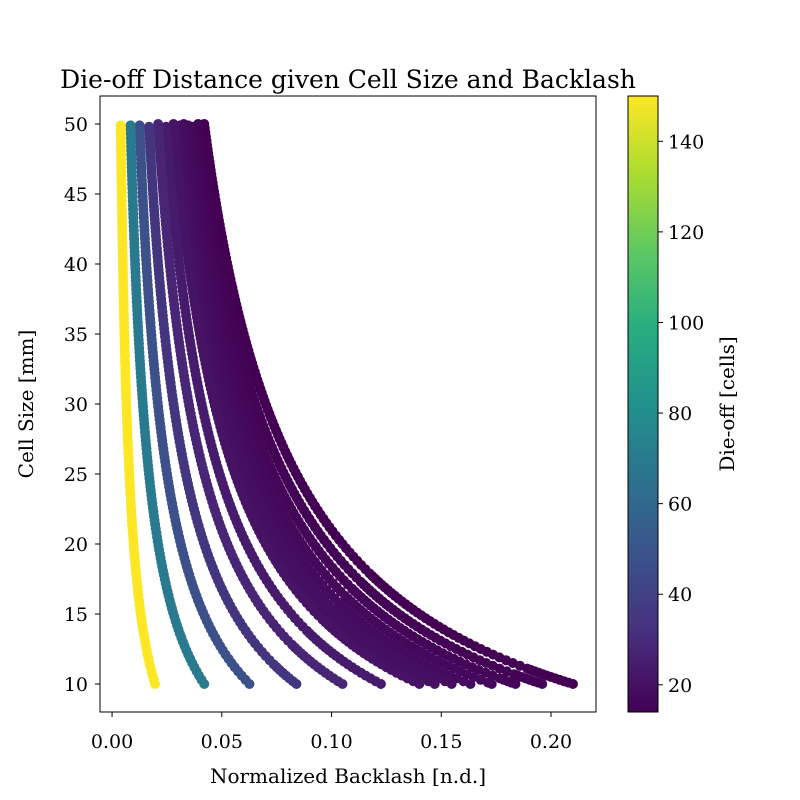 This screenshot has height=800, width=800. What do you see at coordinates (686, 323) in the screenshot?
I see `colorbar-tick-label: 100` at bounding box center [686, 323].